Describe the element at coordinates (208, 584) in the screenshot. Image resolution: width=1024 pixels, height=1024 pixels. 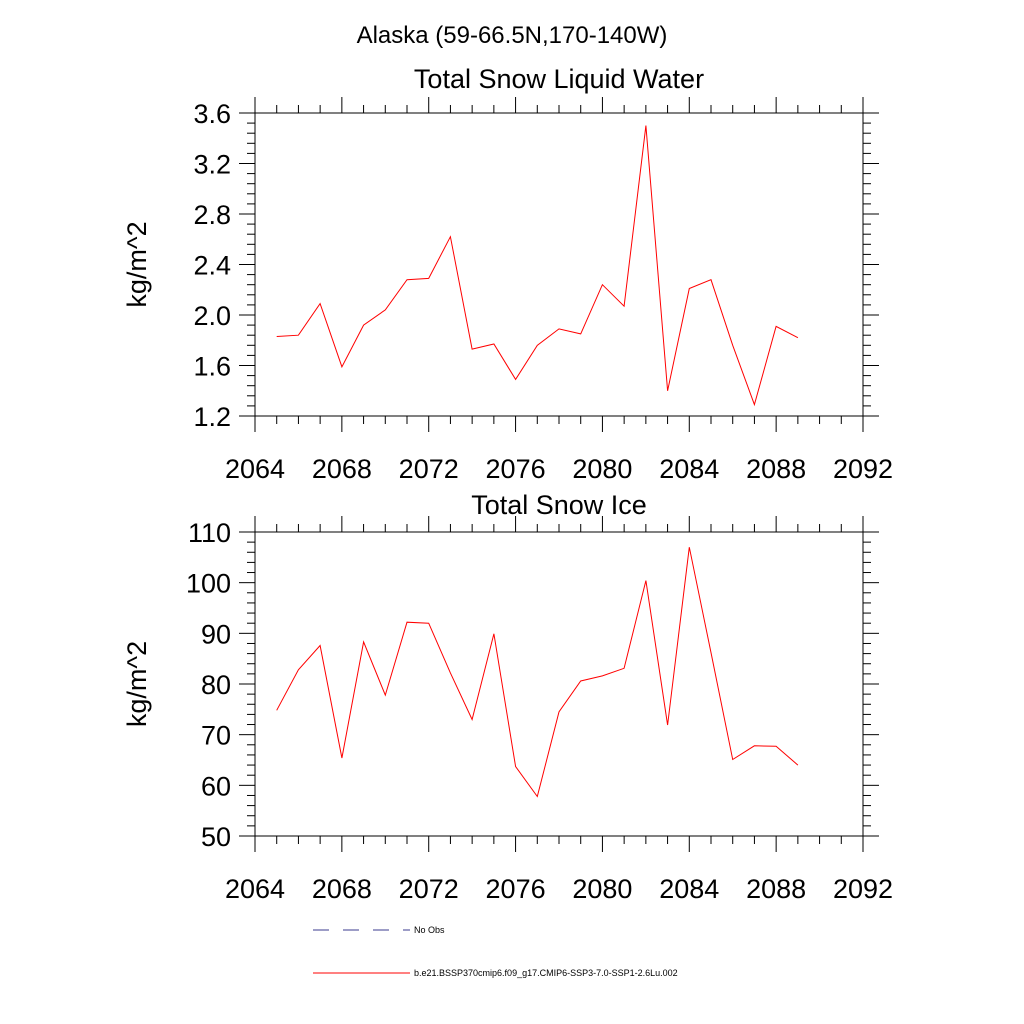
I see `y-tick-label: 100` at that location.